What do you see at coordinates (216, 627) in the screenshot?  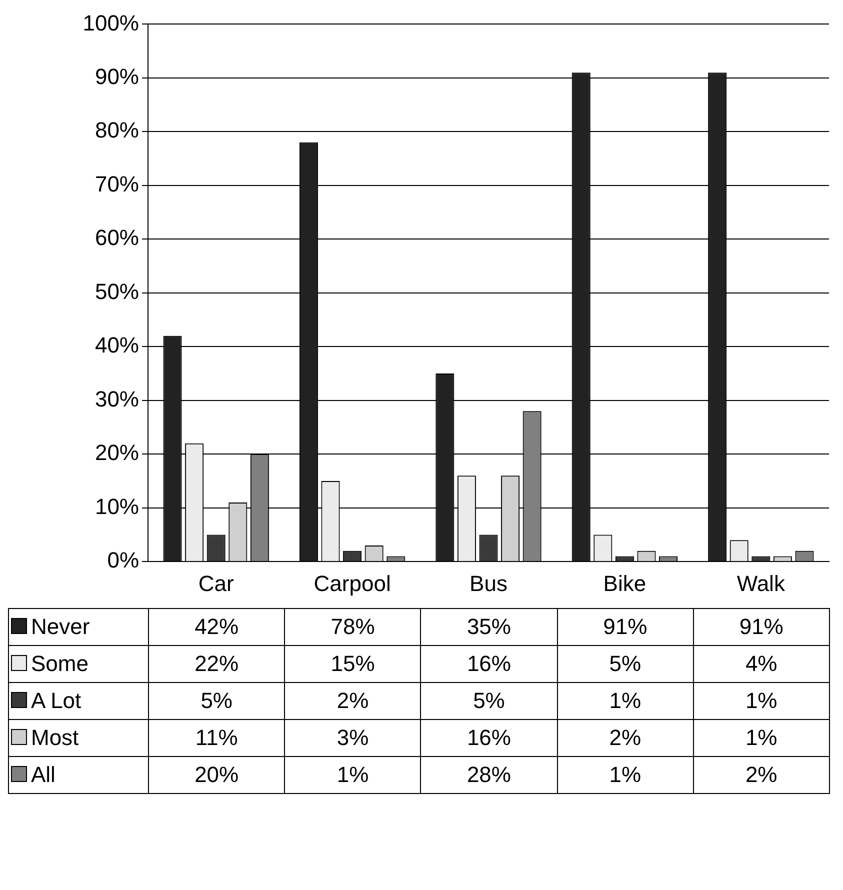 I see `data-label: 42%` at bounding box center [216, 627].